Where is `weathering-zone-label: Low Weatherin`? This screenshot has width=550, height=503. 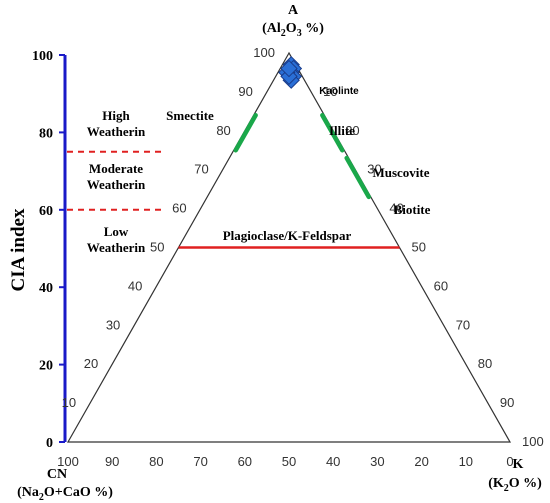
weathering-zone-label: Low Weatherin is located at coordinates (116, 239).